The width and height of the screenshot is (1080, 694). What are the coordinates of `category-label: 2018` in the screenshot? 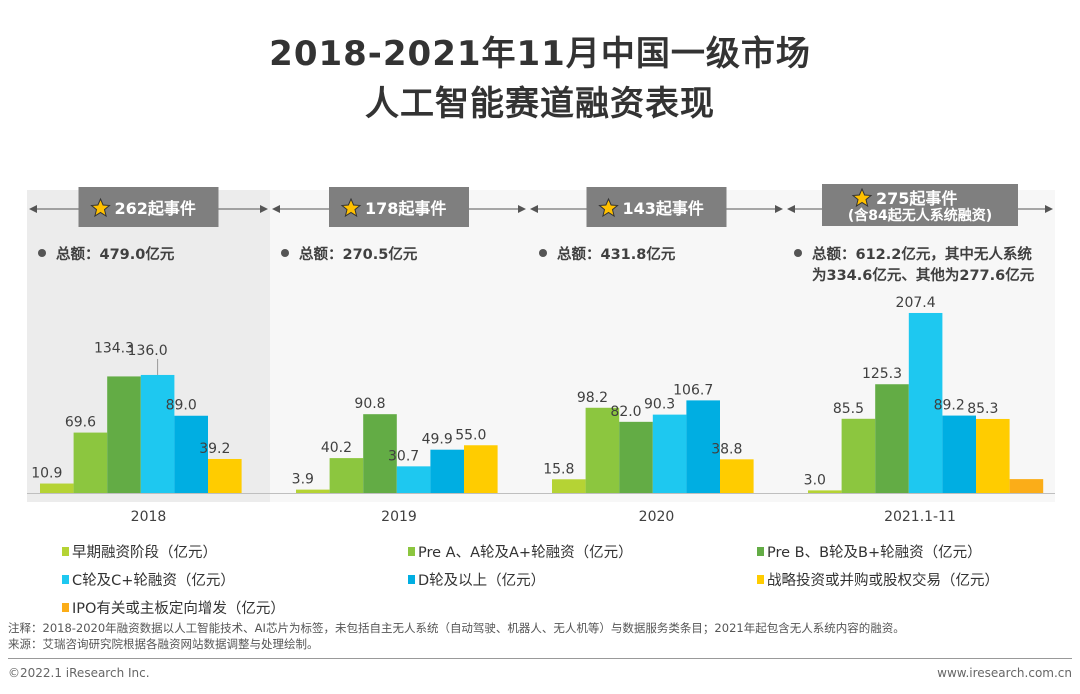 It's located at (149, 517).